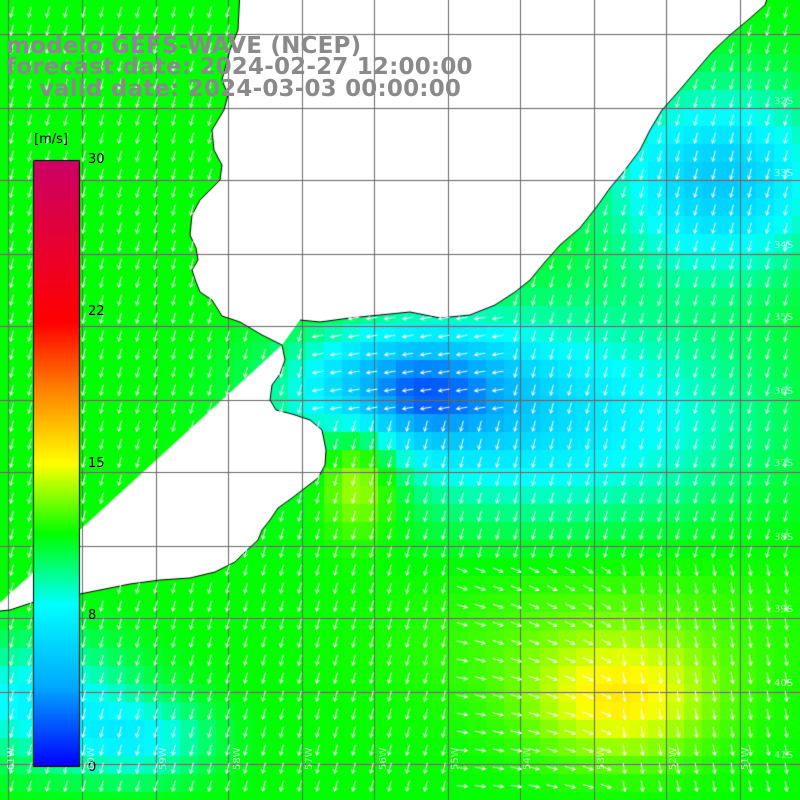  I want to click on lon-label: 58W, so click(237, 758).